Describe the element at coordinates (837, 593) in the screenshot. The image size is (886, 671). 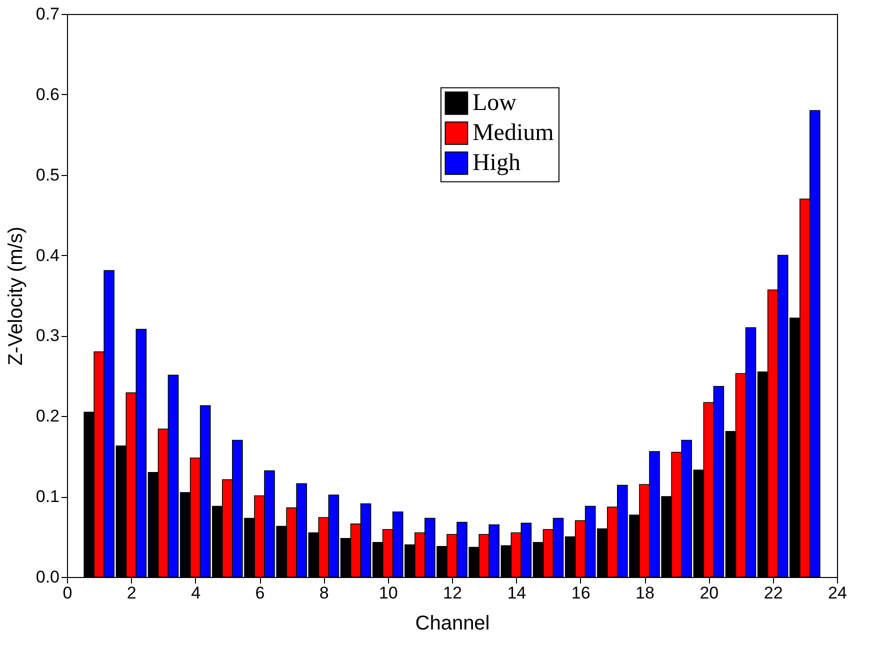
I see `x-tick-label: 24` at that location.